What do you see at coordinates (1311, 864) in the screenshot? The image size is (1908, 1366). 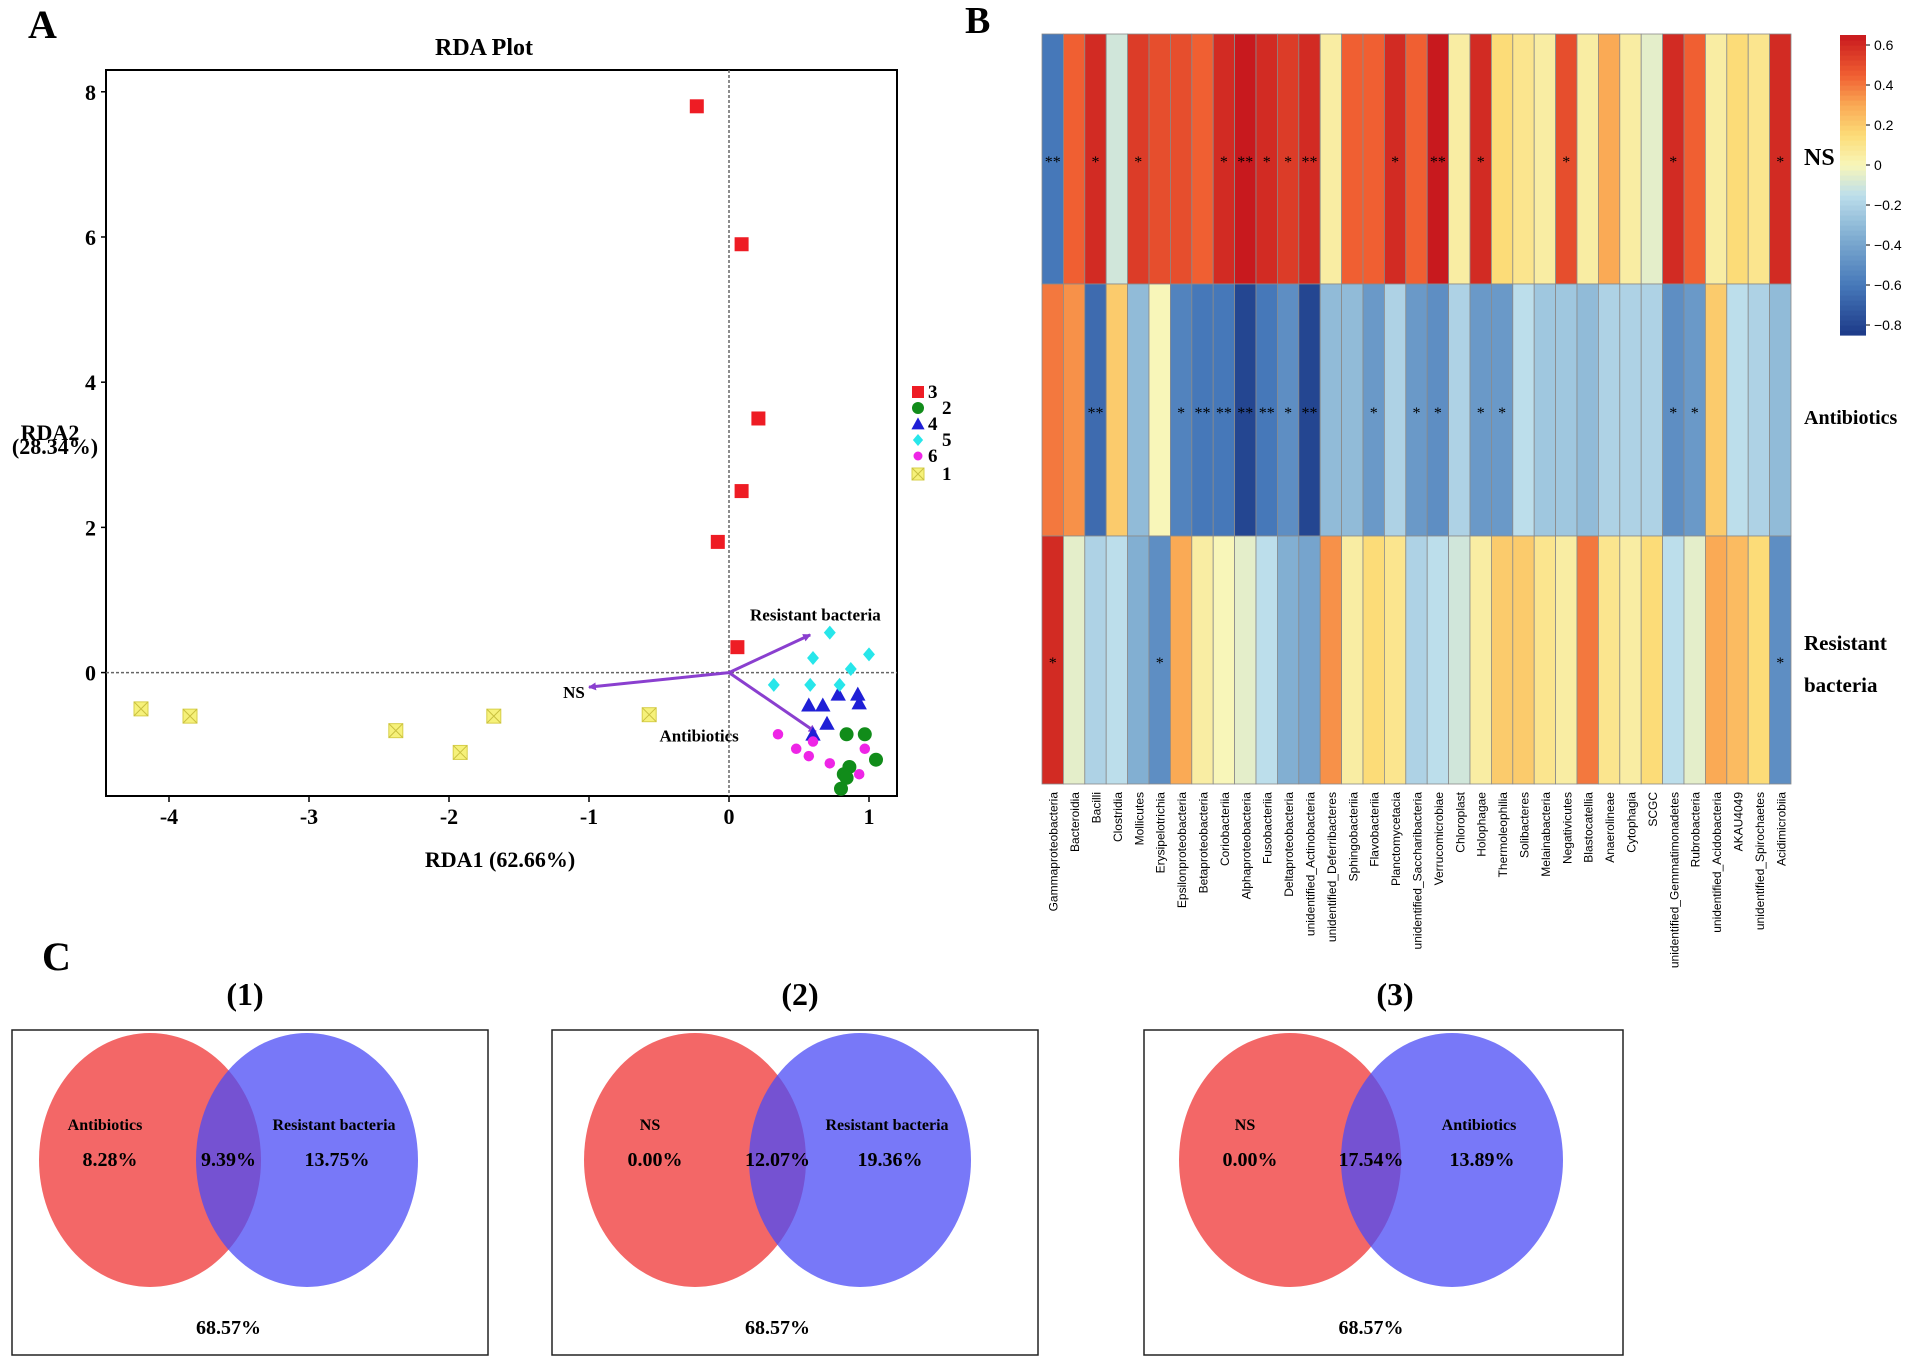 I see `heatmap-column-label: unidentified_Actinobacteria` at bounding box center [1311, 864].